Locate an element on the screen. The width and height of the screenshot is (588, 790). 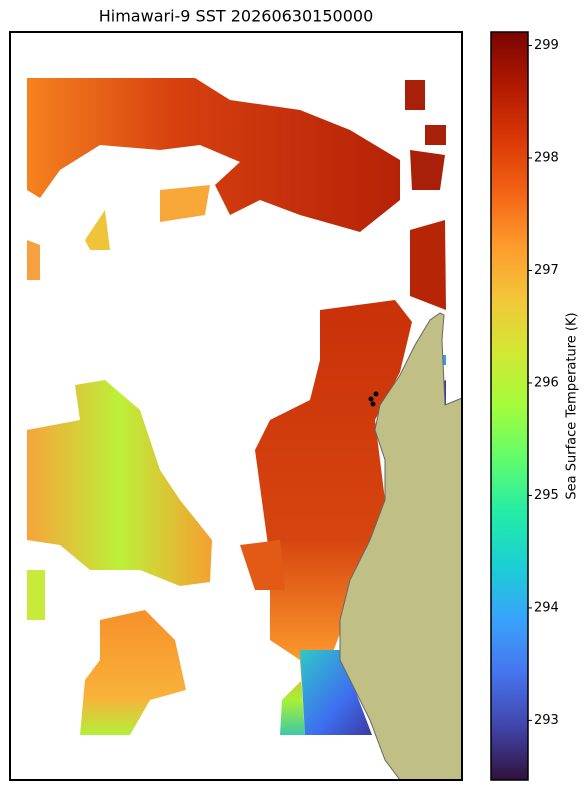
colorbar-tick-label: 298 is located at coordinates (546, 157).